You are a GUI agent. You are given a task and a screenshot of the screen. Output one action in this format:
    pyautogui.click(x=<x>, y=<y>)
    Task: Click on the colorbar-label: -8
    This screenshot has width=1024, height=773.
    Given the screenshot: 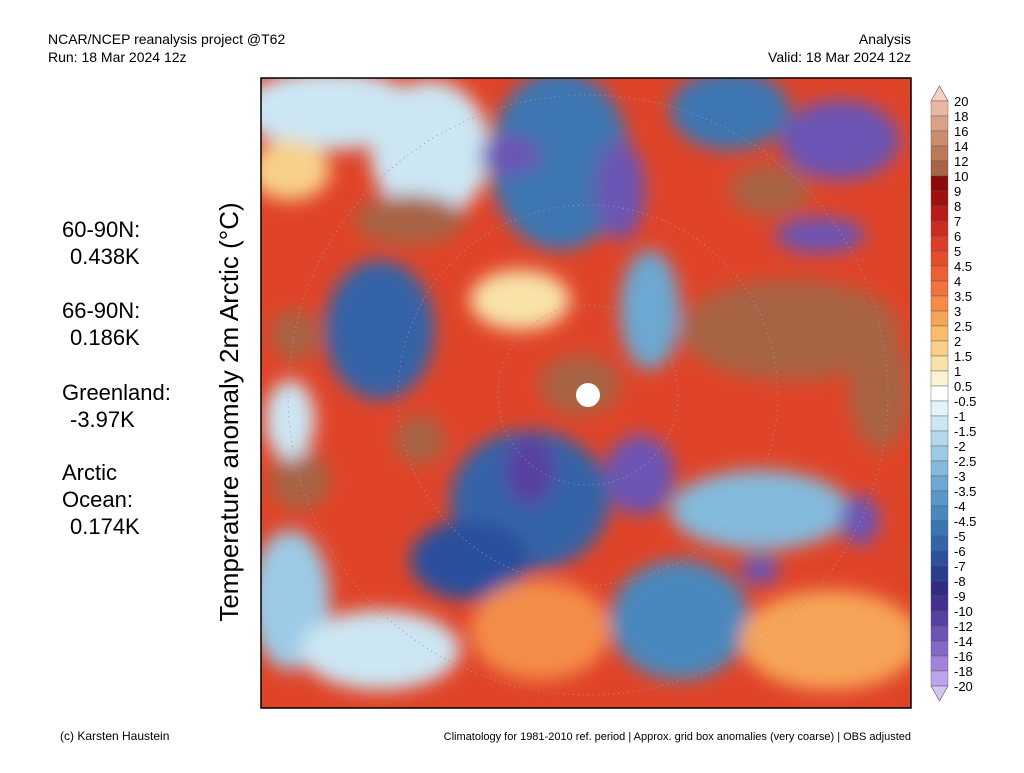 What is the action you would take?
    pyautogui.click(x=960, y=581)
    